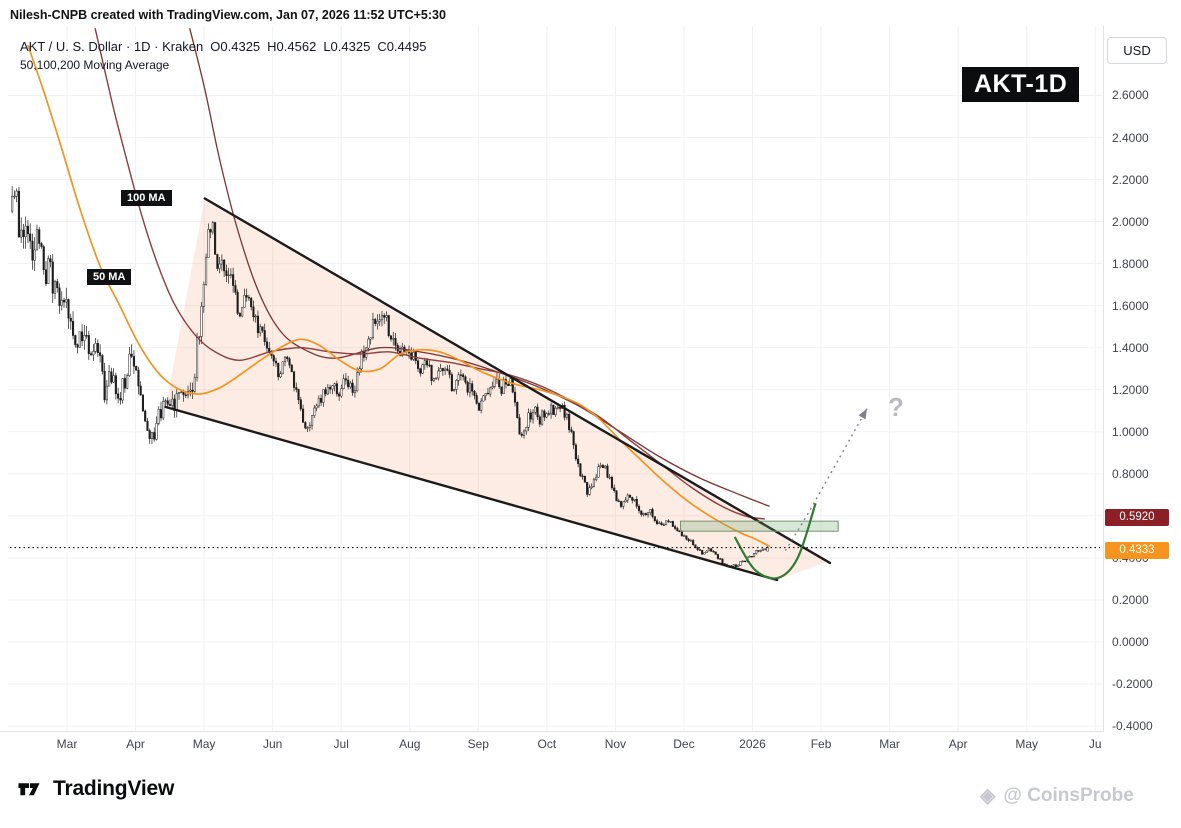 The height and width of the screenshot is (828, 1181). What do you see at coordinates (1103, 378) in the screenshot?
I see `price-axis-separator` at bounding box center [1103, 378].